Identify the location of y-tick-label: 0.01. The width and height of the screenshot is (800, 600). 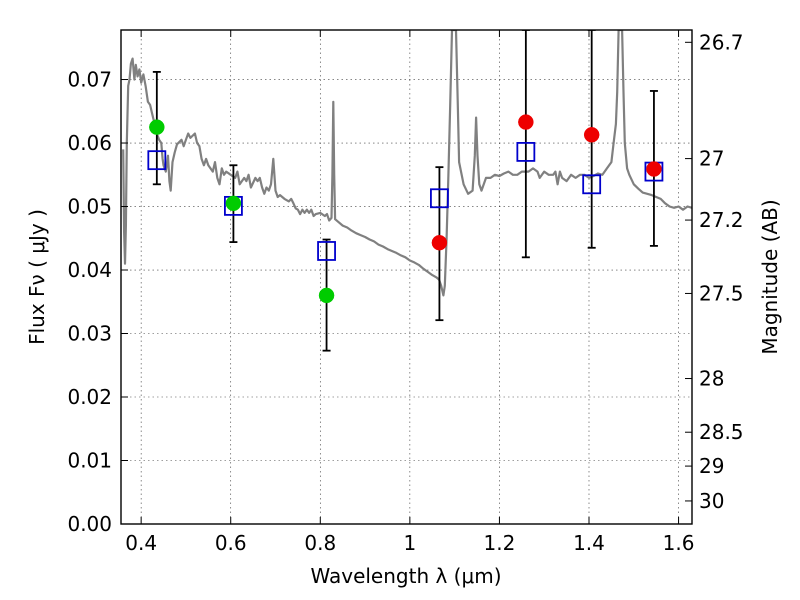
(89, 461).